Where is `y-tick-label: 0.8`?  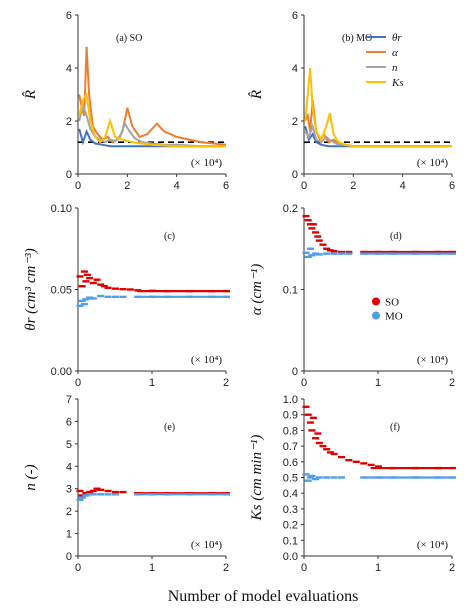 y-tick-label: 0.8 is located at coordinates (290, 431).